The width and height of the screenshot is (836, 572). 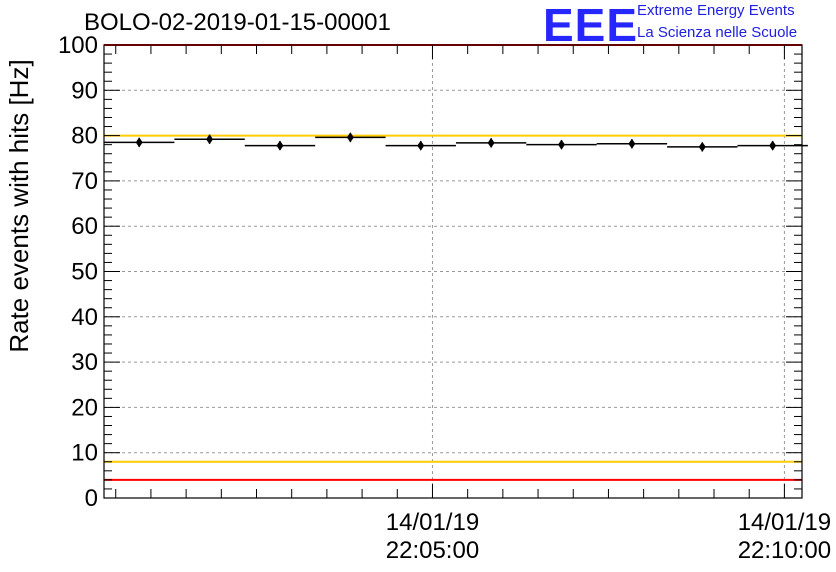 What do you see at coordinates (84, 407) in the screenshot?
I see `y-tick-label: 20` at bounding box center [84, 407].